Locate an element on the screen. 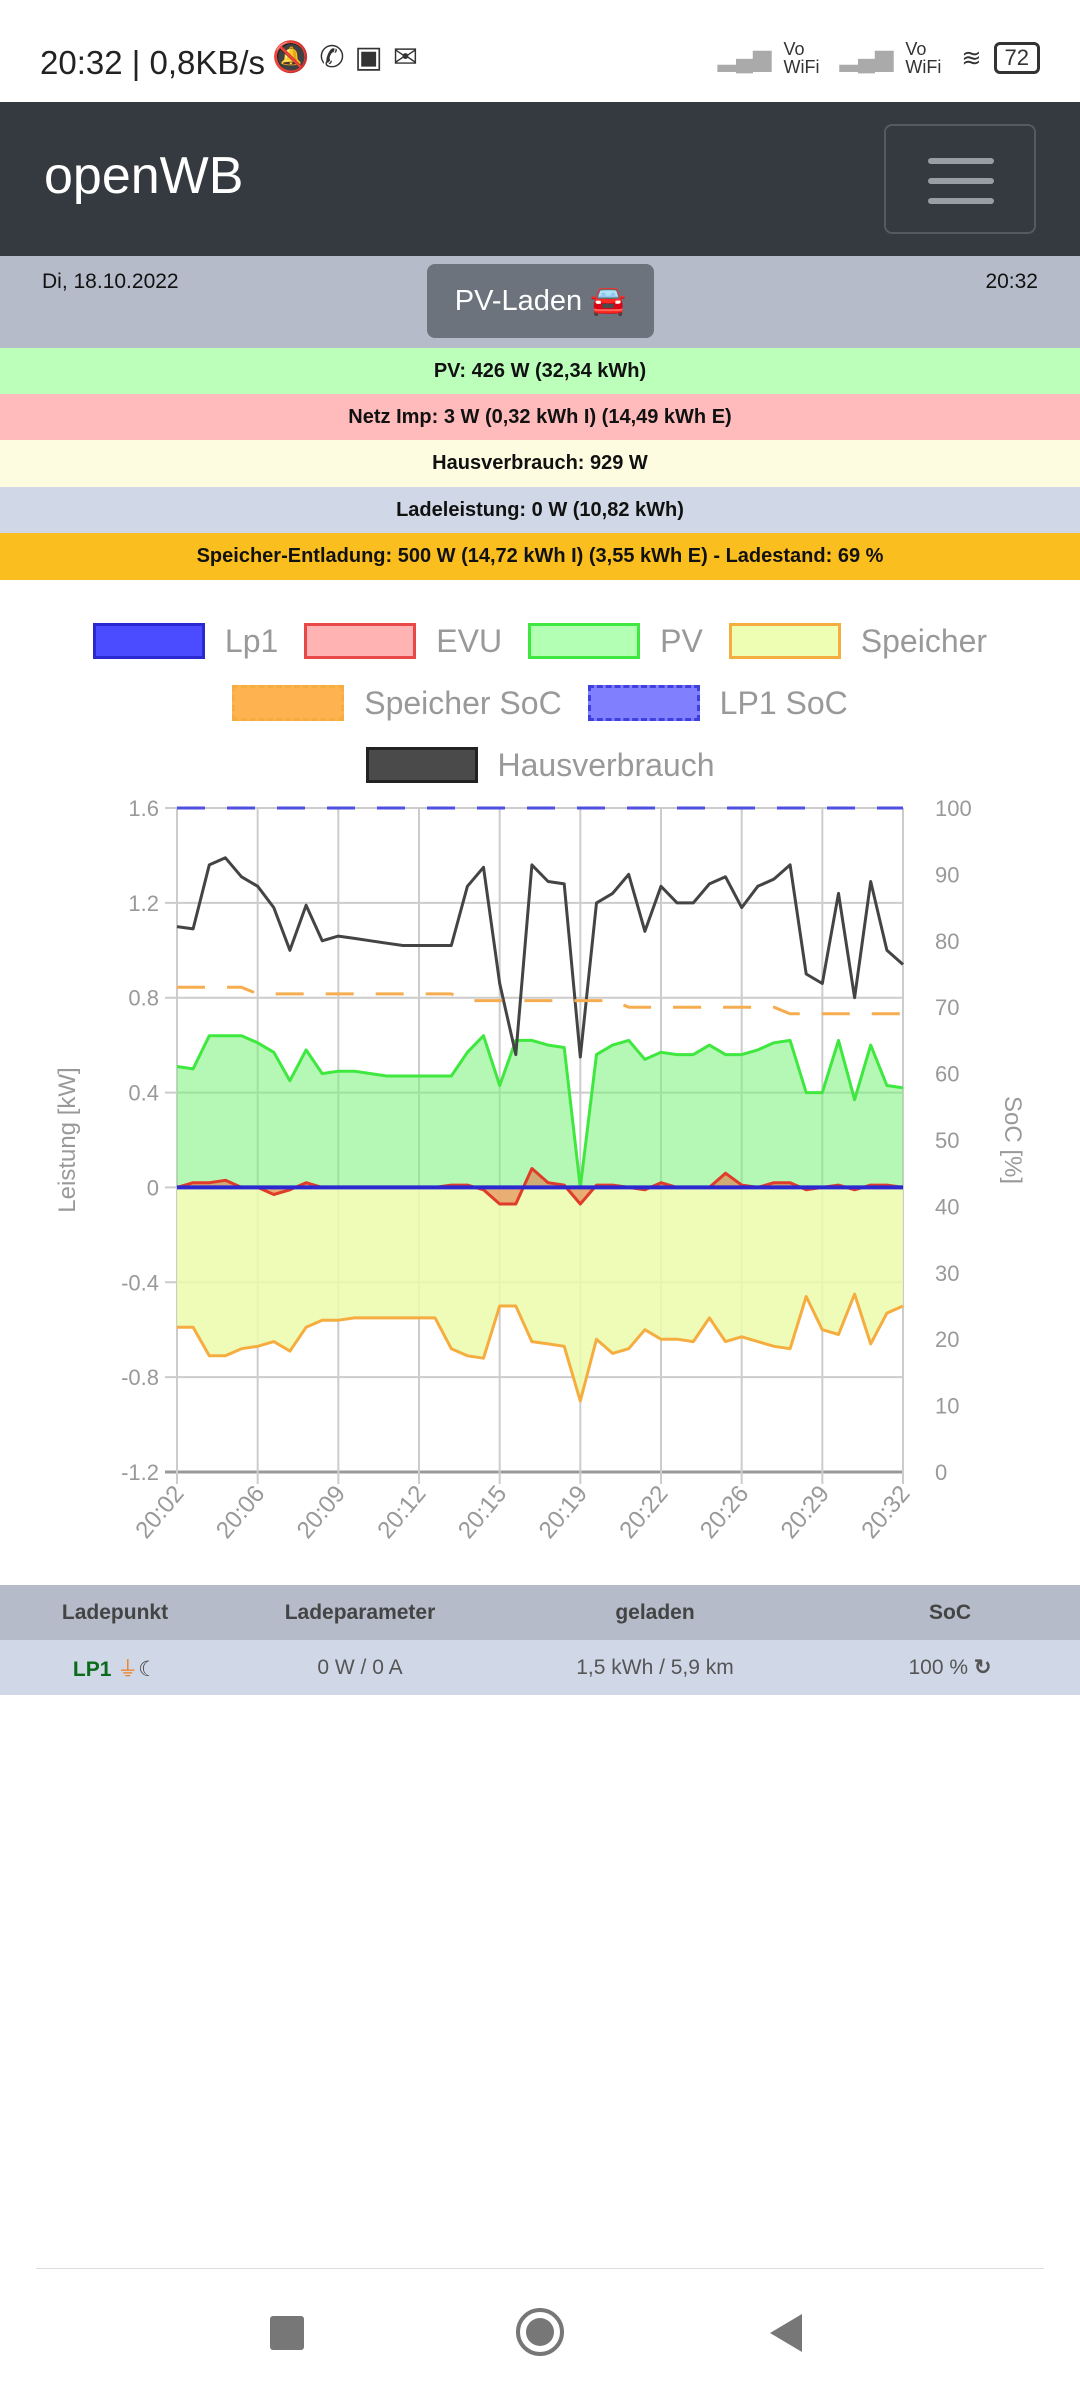  series-line-pv is located at coordinates (540, 1111).